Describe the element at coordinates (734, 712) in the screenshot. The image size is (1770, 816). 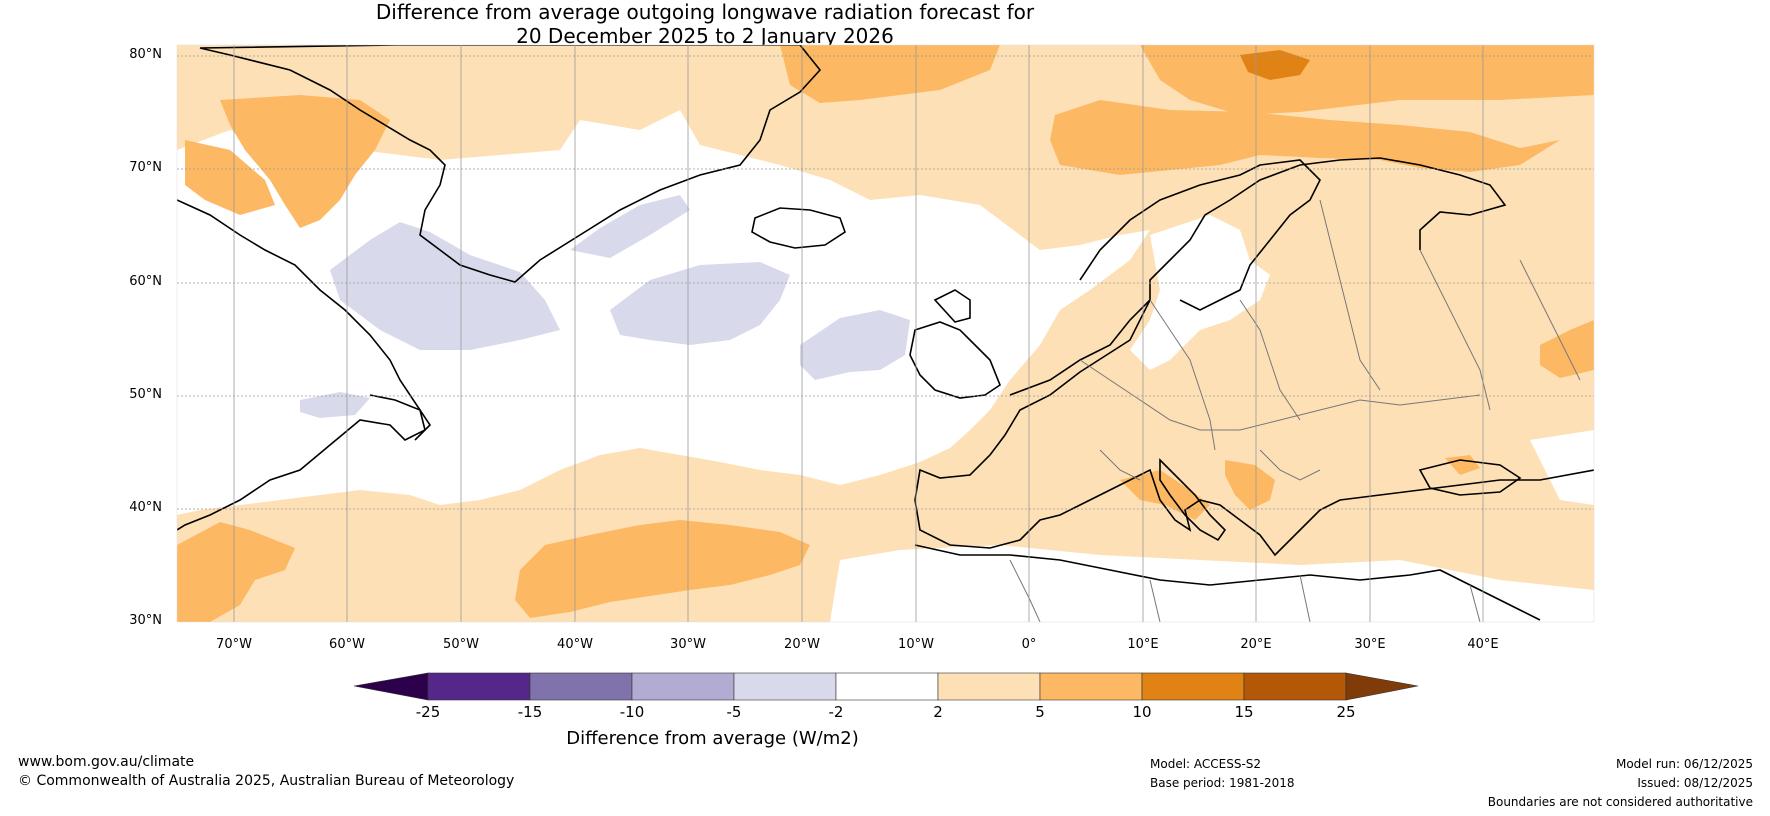
I see `colorbar-tick: -5` at that location.